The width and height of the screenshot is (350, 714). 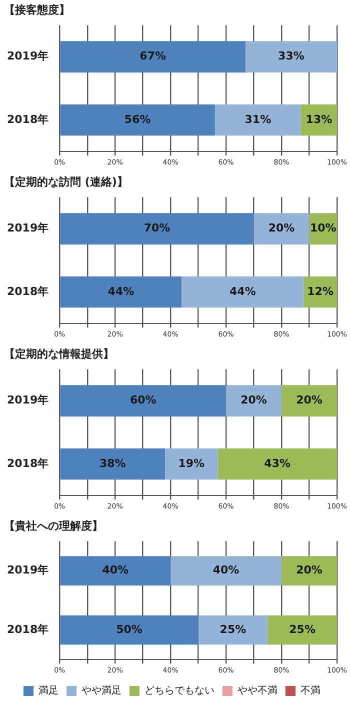 What do you see at coordinates (323, 228) in the screenshot?
I see `data-label: 10%` at bounding box center [323, 228].